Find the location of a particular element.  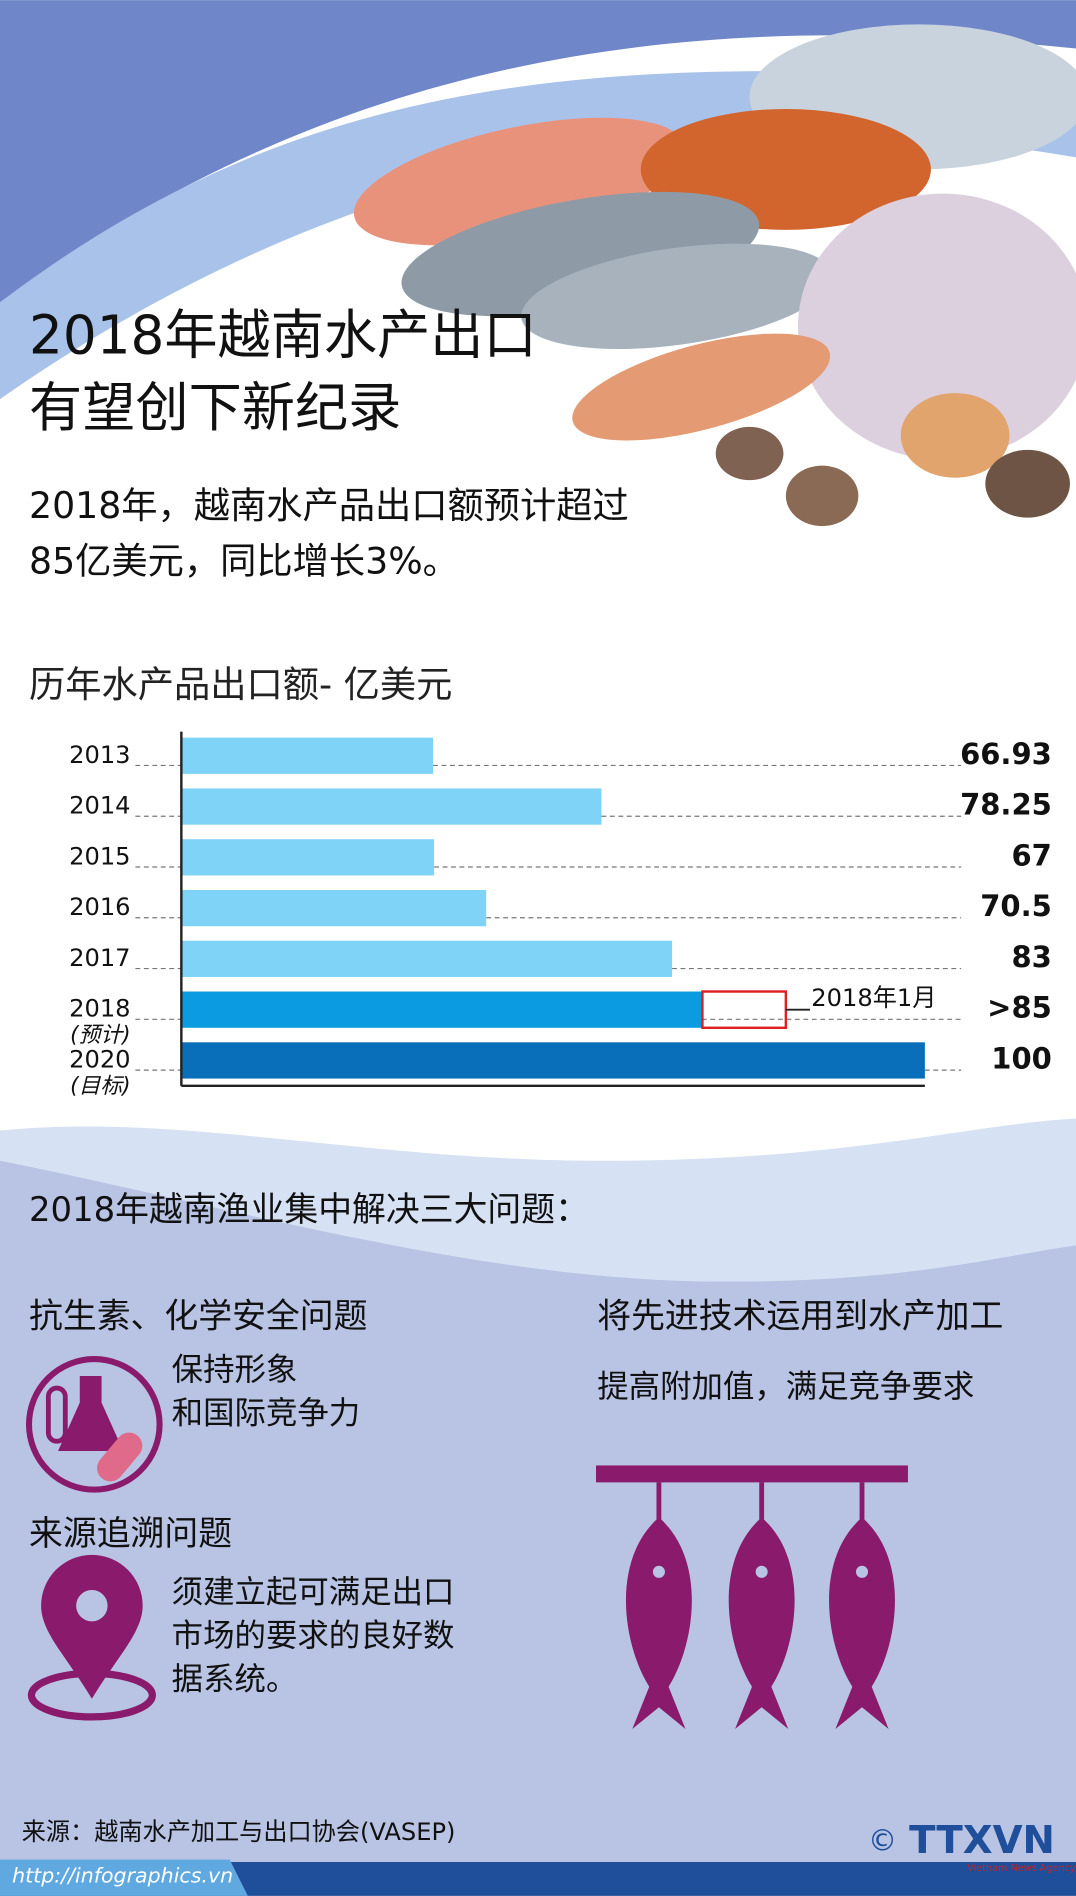

source: 来源：越南水产加工与出口协会(VASEP) is located at coordinates (239, 1832).